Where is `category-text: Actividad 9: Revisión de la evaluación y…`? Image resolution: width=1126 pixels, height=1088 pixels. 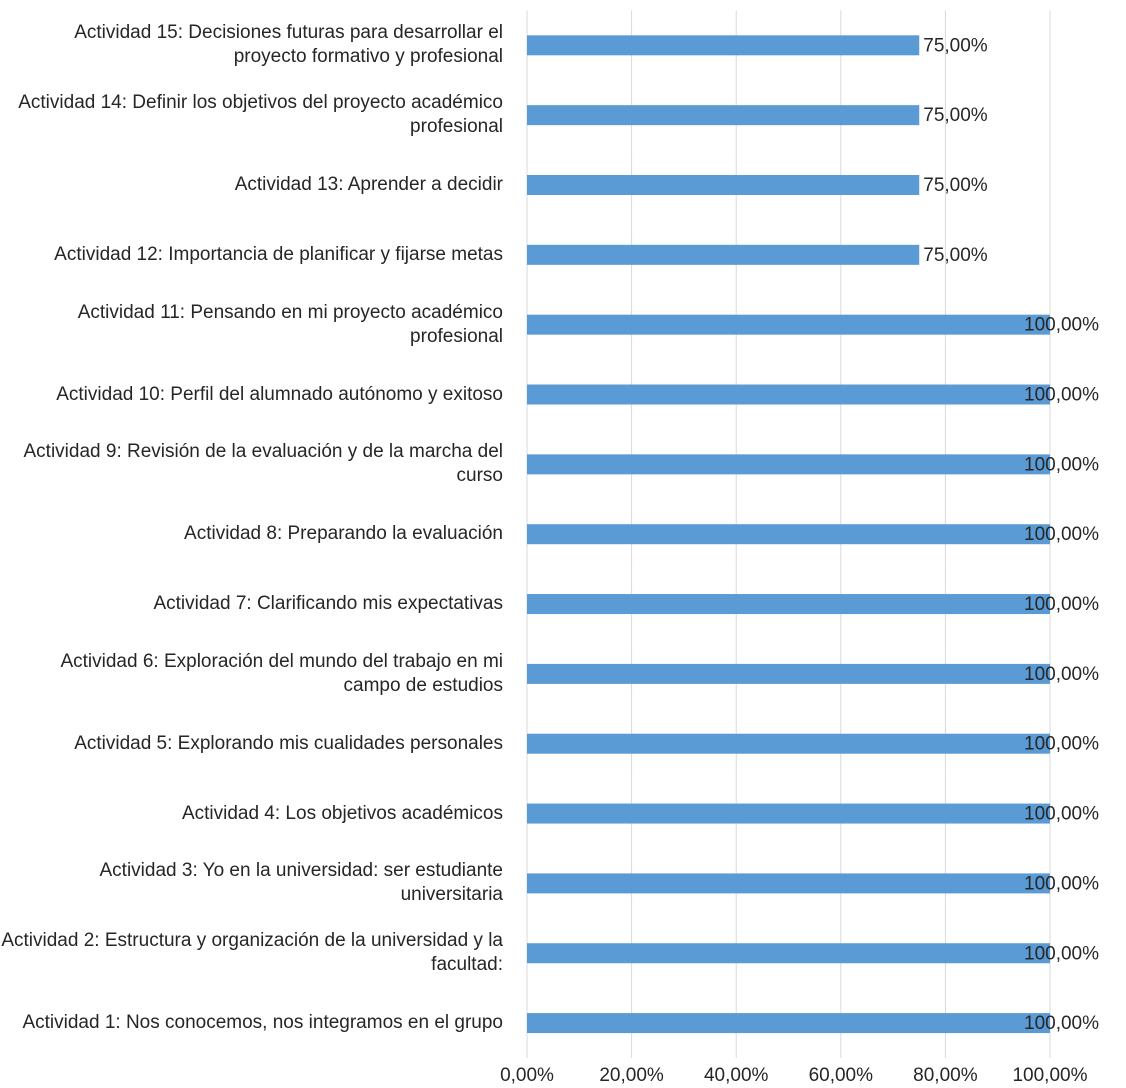
category-text: Actividad 9: Revisión de la evaluación y… is located at coordinates (263, 464).